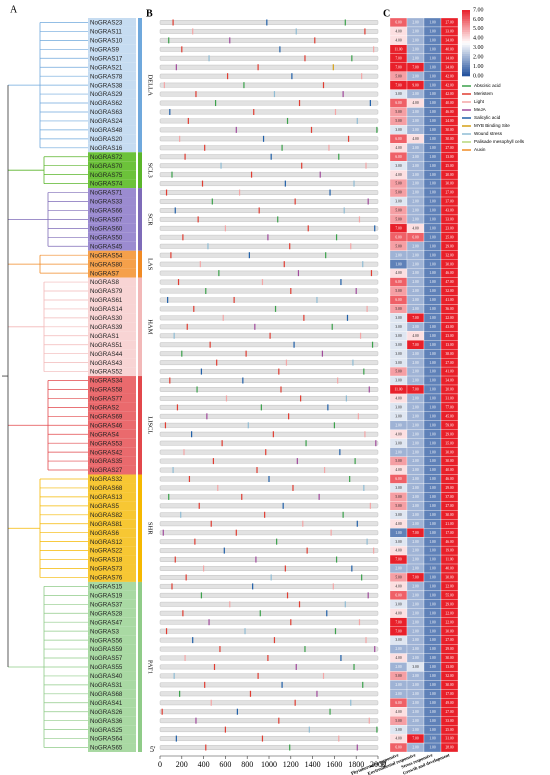 The image size is (550, 775). What do you see at coordinates (106, 67) in the screenshot?
I see `gene-label: NoGRAS21` at bounding box center [106, 67].